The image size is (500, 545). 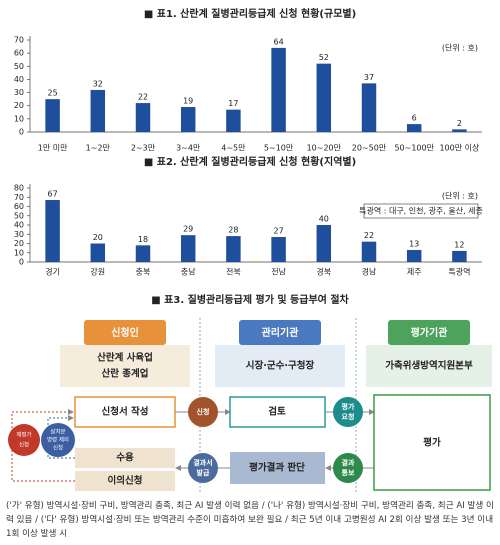 What do you see at coordinates (125, 358) in the screenshot?
I see `column-body: 산란계 사육업` at bounding box center [125, 358].